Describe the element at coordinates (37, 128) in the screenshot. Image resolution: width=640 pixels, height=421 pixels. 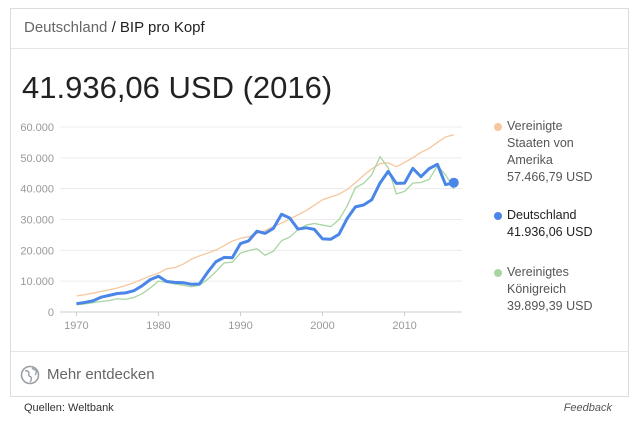
I see `y-tick-label: 60.000` at that location.